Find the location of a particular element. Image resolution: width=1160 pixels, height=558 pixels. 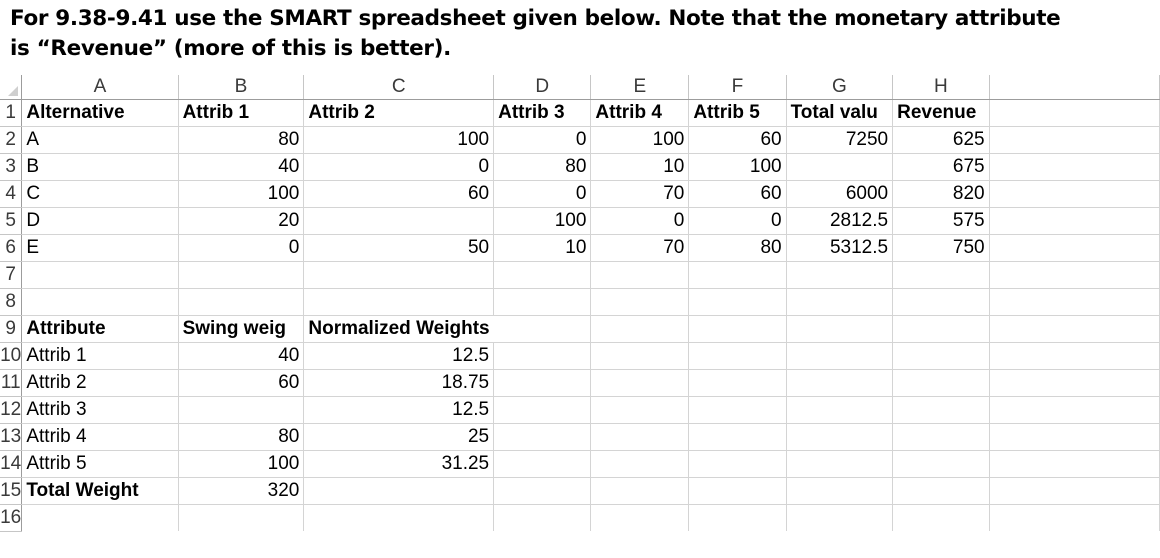

cell-d13 is located at coordinates (542, 437).